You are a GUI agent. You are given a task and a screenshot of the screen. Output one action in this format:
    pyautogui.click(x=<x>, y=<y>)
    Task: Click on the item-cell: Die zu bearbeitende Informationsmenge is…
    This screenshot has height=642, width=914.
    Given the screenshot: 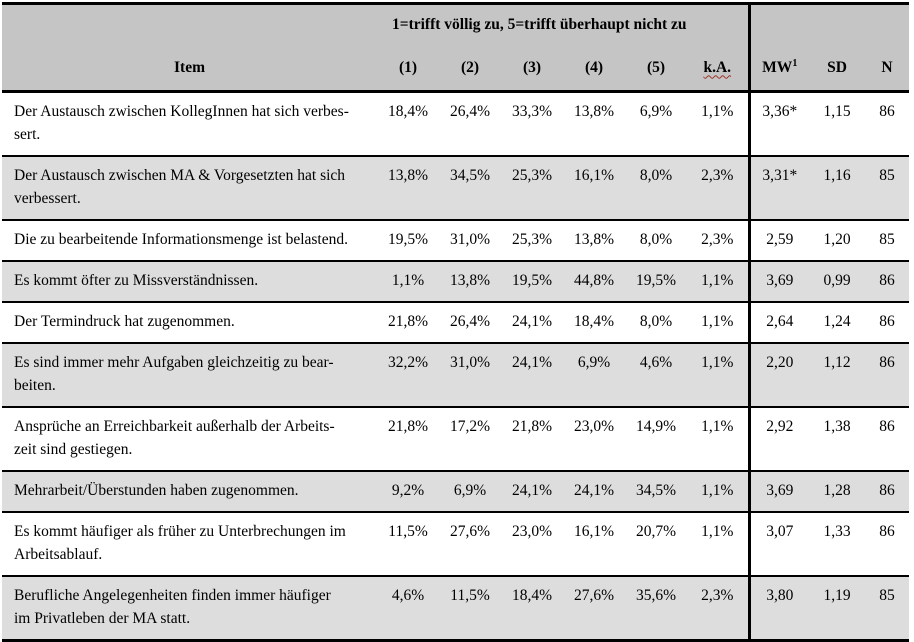 What is the action you would take?
    pyautogui.click(x=181, y=239)
    